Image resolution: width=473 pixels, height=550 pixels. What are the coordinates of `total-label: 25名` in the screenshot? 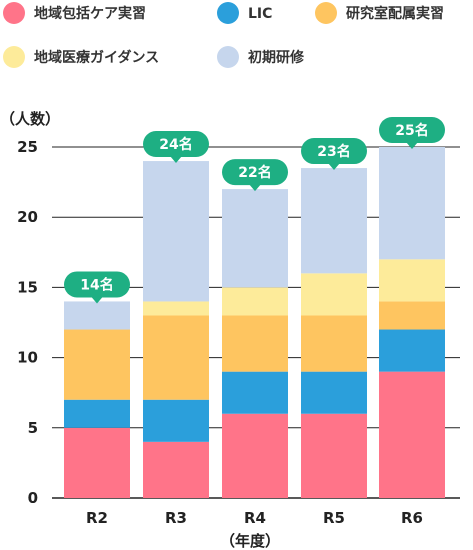 It's located at (411, 130).